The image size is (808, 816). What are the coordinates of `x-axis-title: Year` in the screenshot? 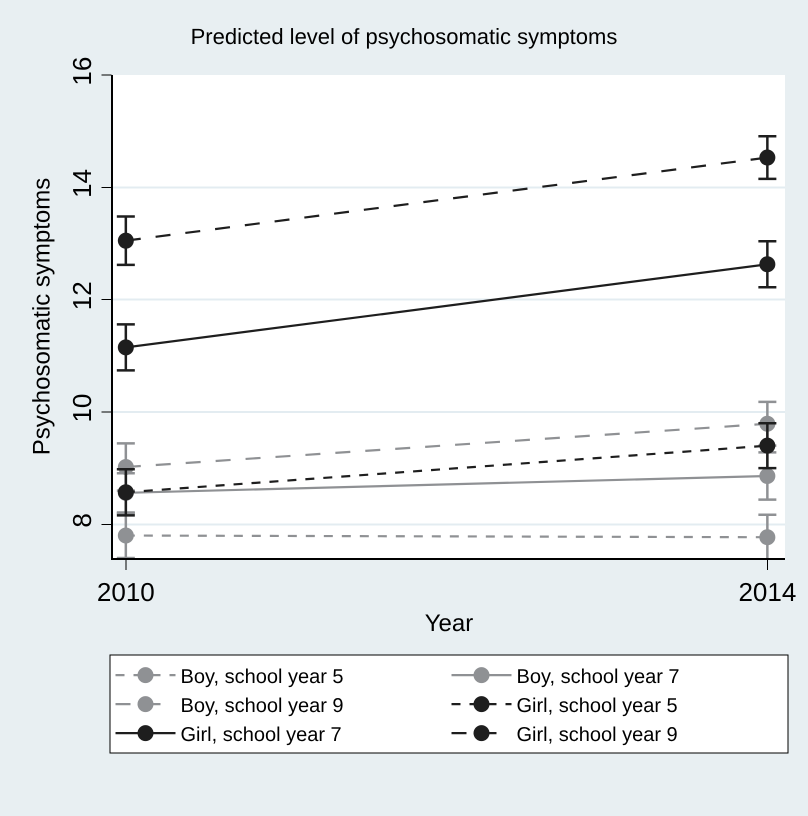 It's located at (449, 623).